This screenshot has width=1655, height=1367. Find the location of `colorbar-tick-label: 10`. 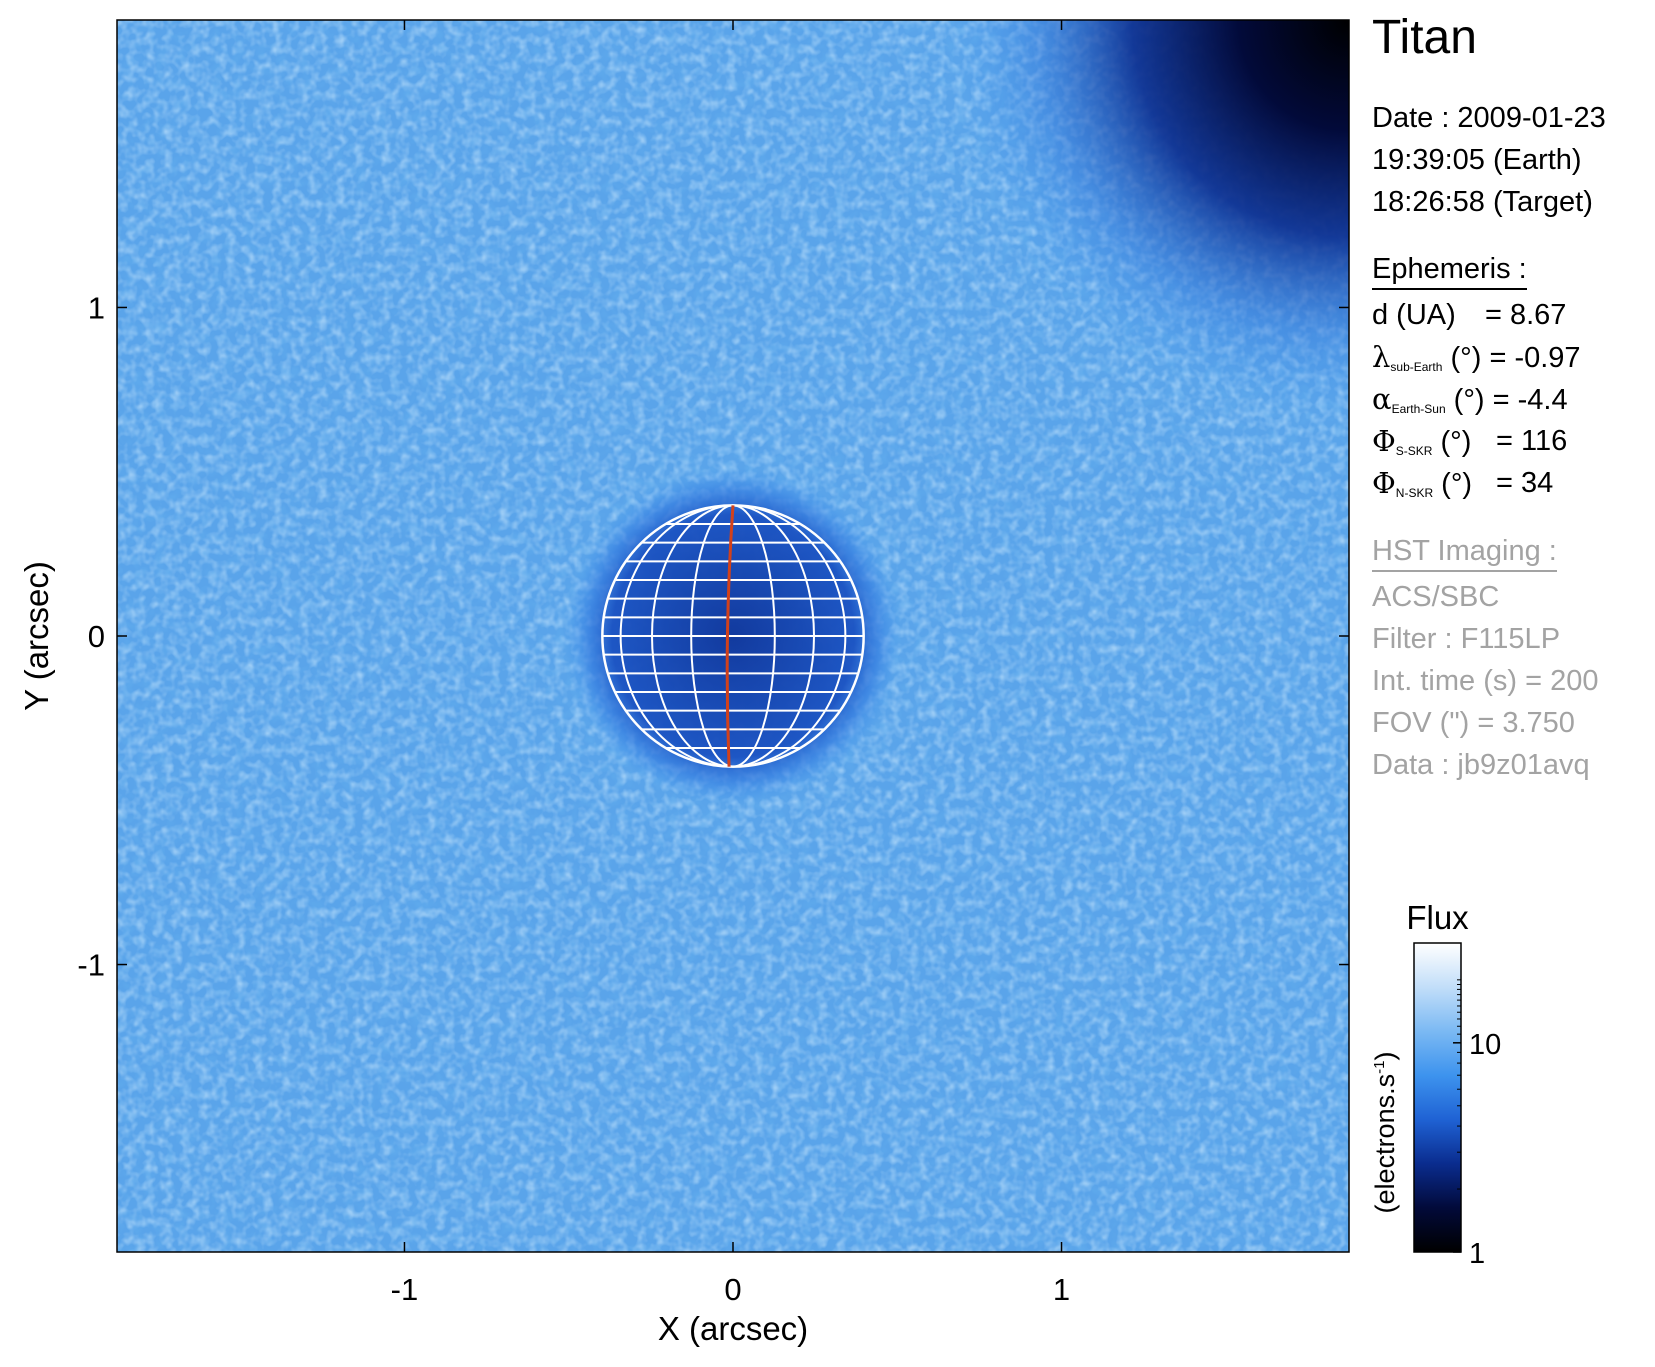

colorbar-tick-label: 10 is located at coordinates (1485, 1045).